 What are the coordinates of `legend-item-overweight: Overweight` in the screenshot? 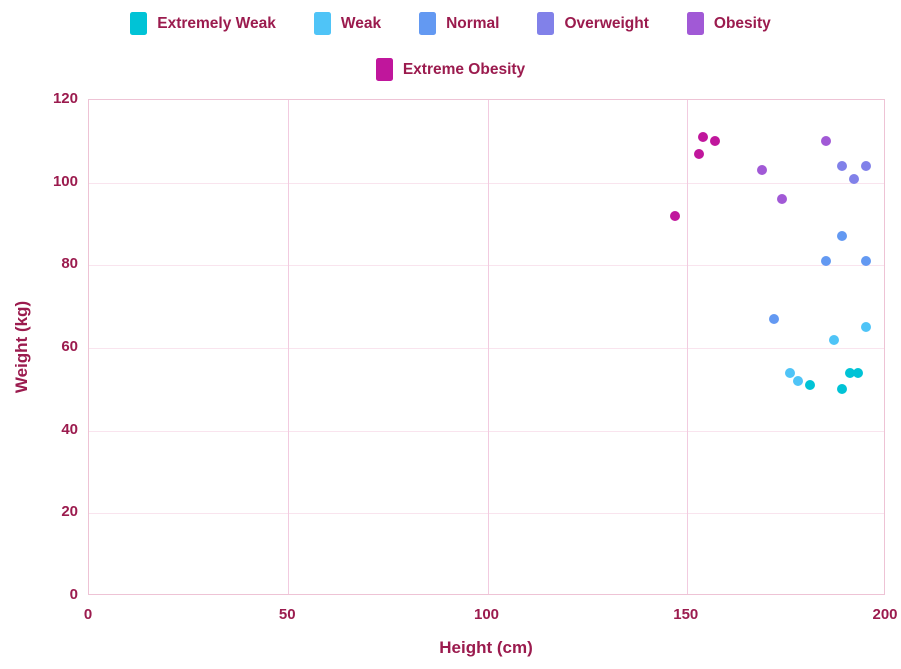 It's located at (593, 23).